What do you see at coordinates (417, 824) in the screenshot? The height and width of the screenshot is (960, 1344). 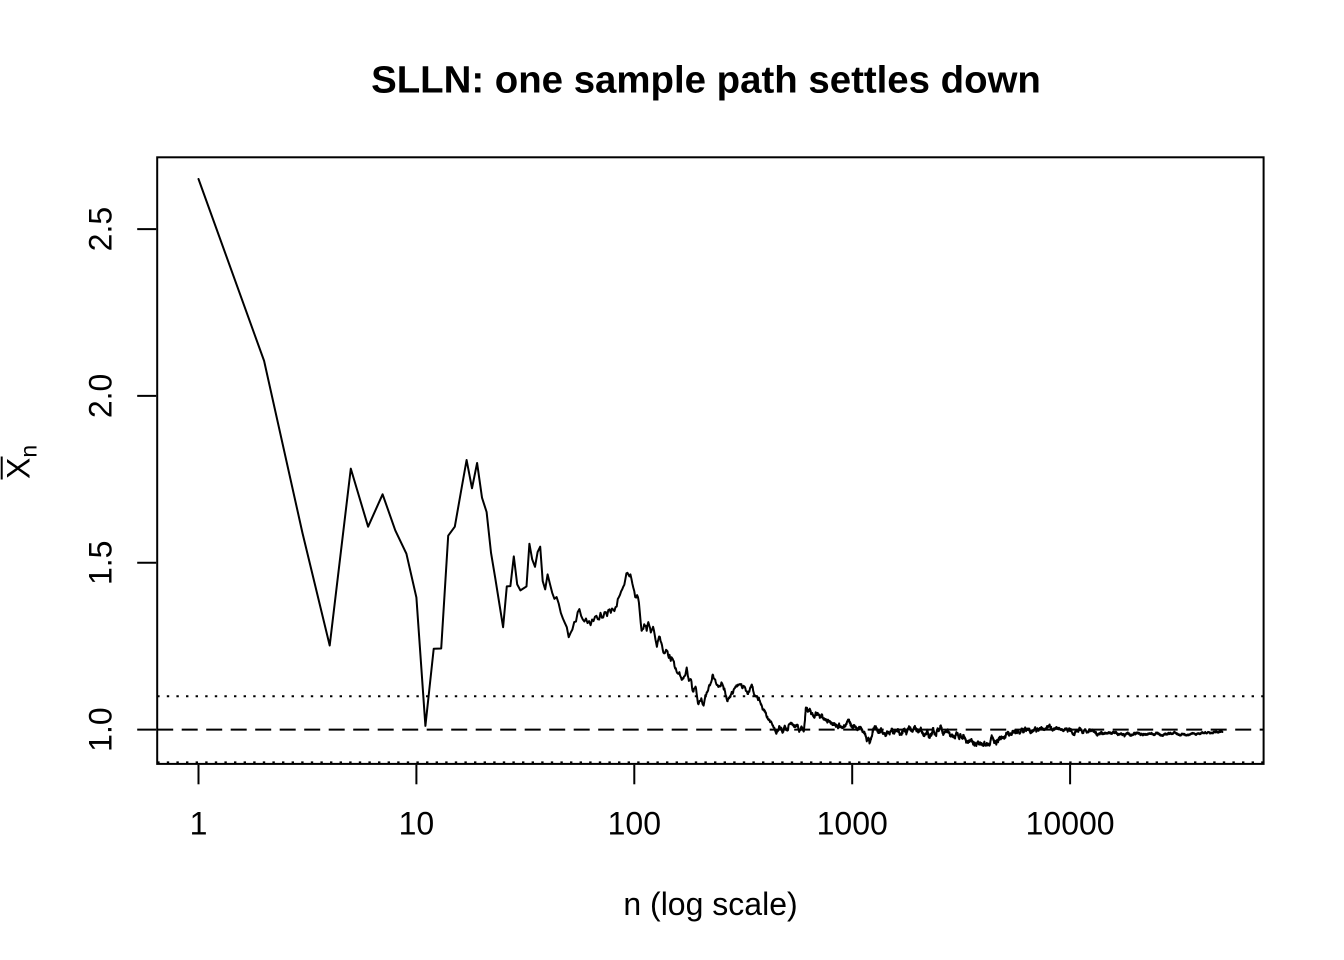 I see `svg-text: 10` at bounding box center [417, 824].